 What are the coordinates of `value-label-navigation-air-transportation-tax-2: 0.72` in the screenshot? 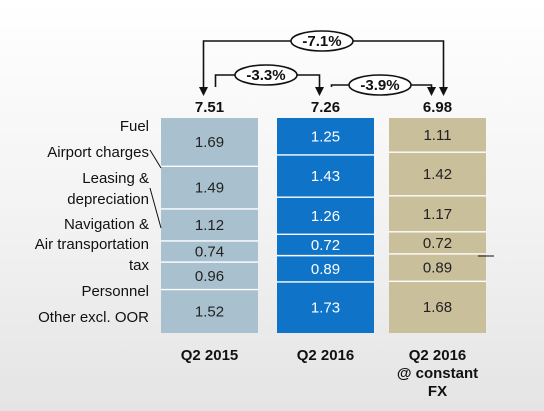 It's located at (325, 245).